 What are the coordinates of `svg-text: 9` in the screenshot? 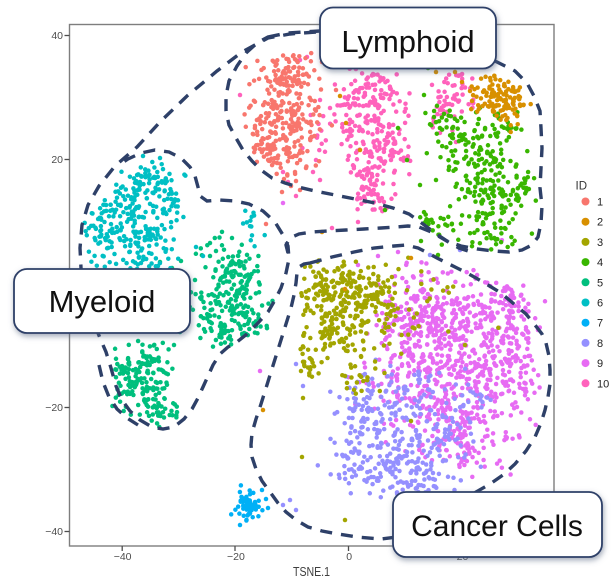 It's located at (600, 364).